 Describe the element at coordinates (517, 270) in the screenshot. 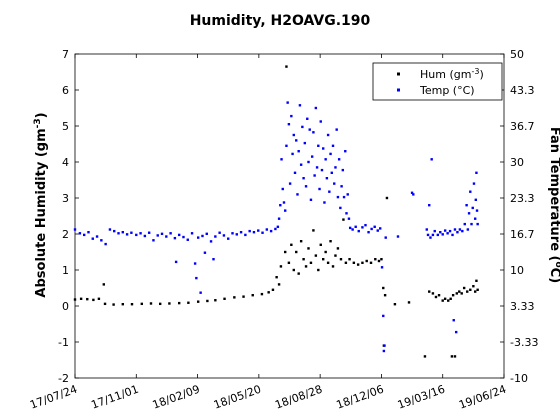

I see `y2-tick-label: 10` at that location.